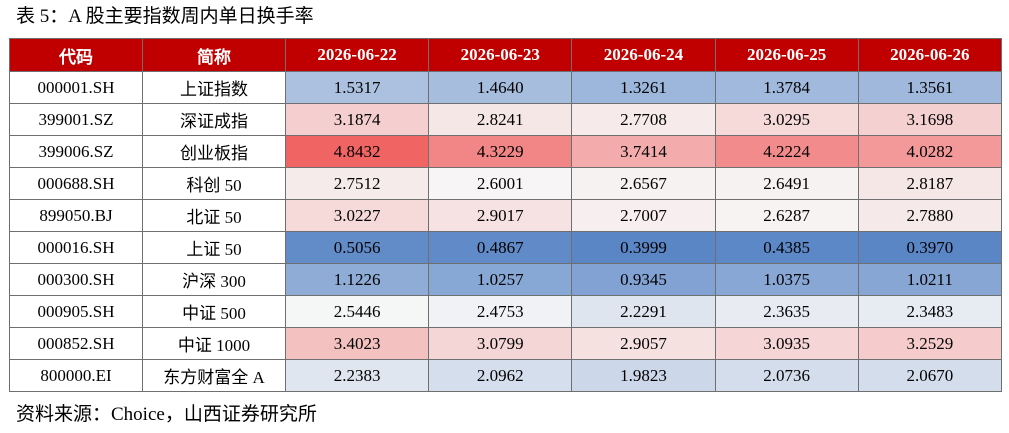 This screenshot has height=433, width=1009. I want to click on turnover-value-cell: 4.8432, so click(357, 151).